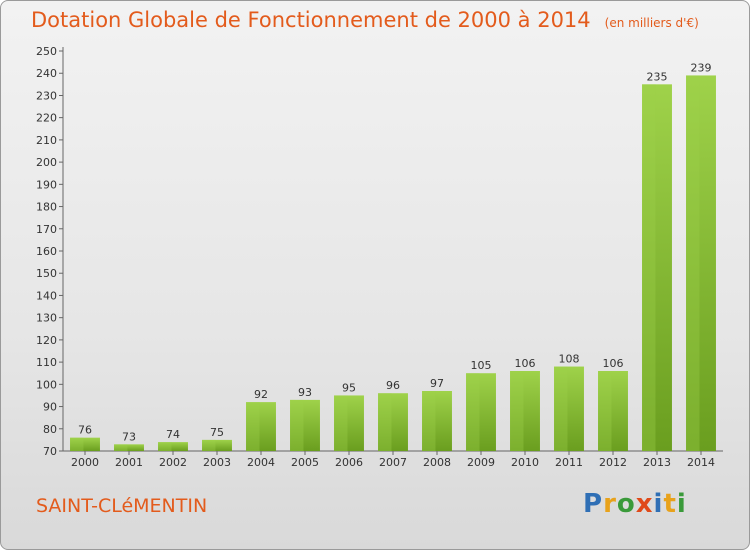 The width and height of the screenshot is (750, 550). What do you see at coordinates (46, 273) in the screenshot?
I see `y-tick-label: 150` at bounding box center [46, 273].